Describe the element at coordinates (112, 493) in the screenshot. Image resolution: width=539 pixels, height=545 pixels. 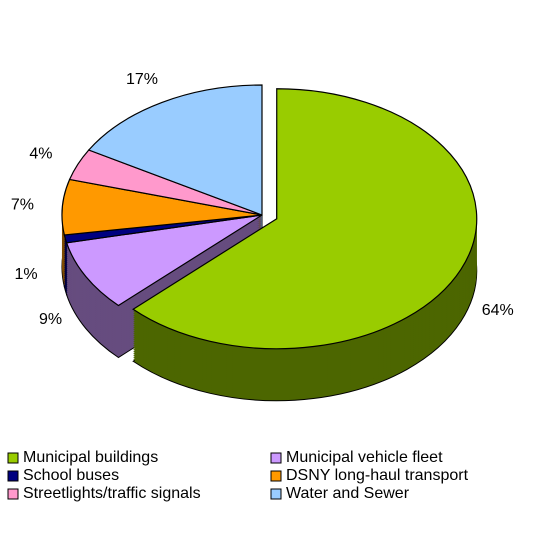
I see `legend-label: Streetlights/traffic signals` at that location.